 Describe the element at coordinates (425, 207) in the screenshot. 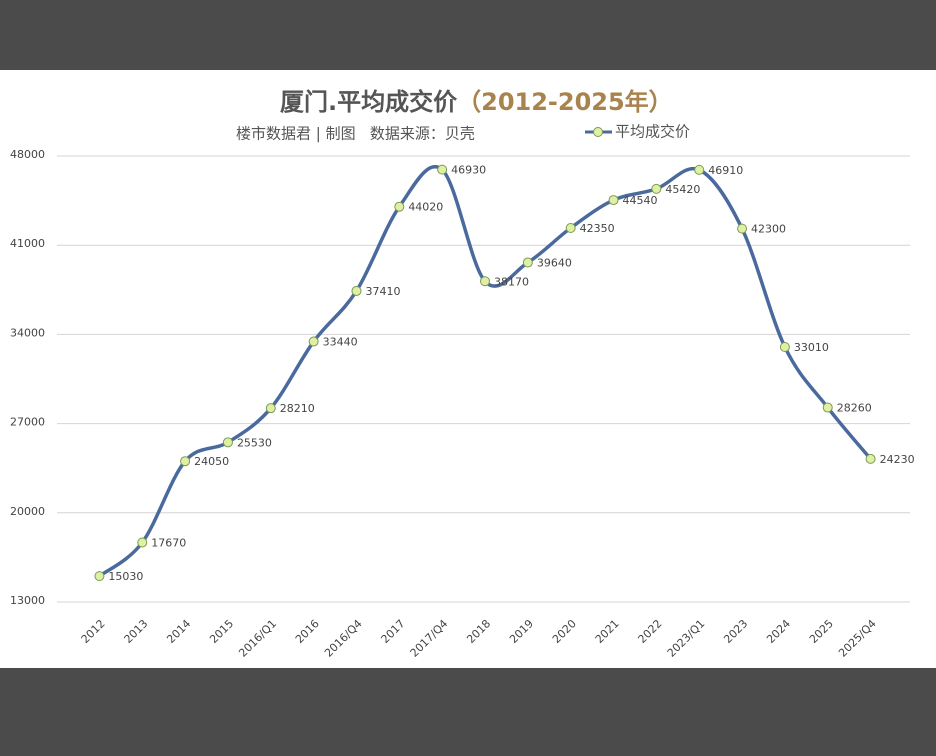

I see `data-label: 44020` at that location.